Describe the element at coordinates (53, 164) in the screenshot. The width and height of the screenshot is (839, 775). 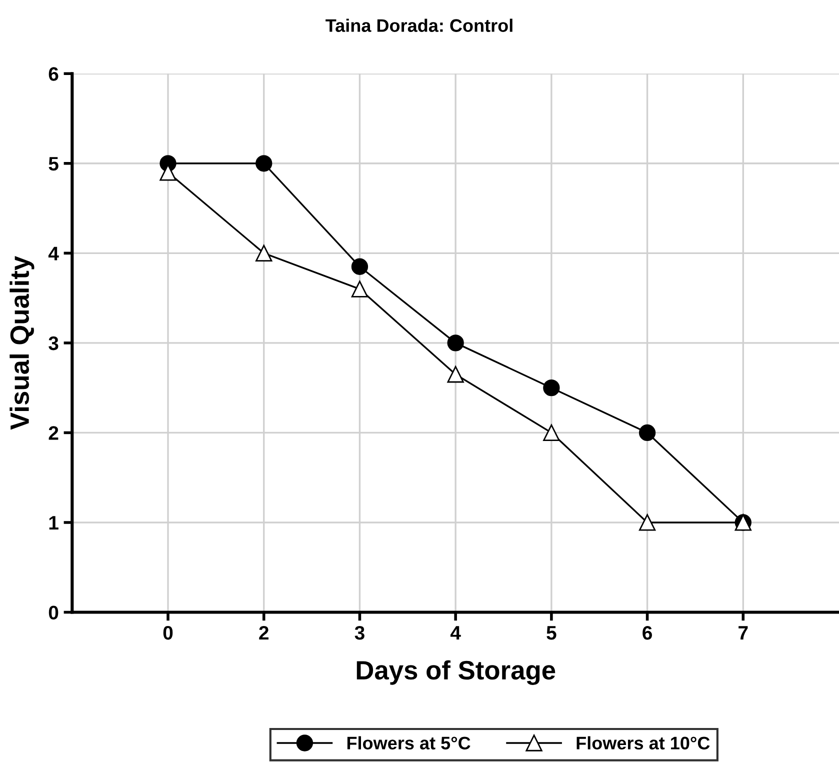
I see `y-tick-label: 5` at that location.